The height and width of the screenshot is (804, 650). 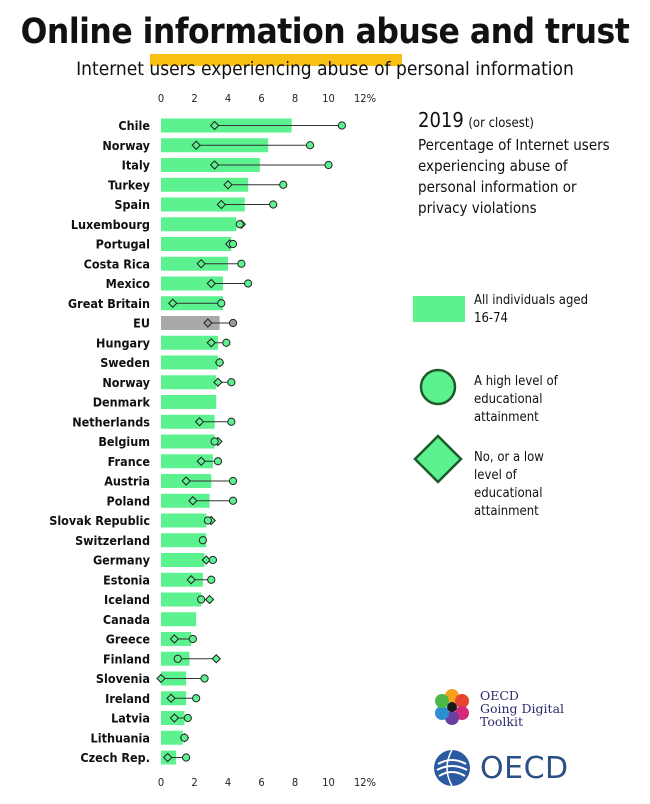 What do you see at coordinates (128, 283) in the screenshot?
I see `category-label: Mexico` at bounding box center [128, 283].